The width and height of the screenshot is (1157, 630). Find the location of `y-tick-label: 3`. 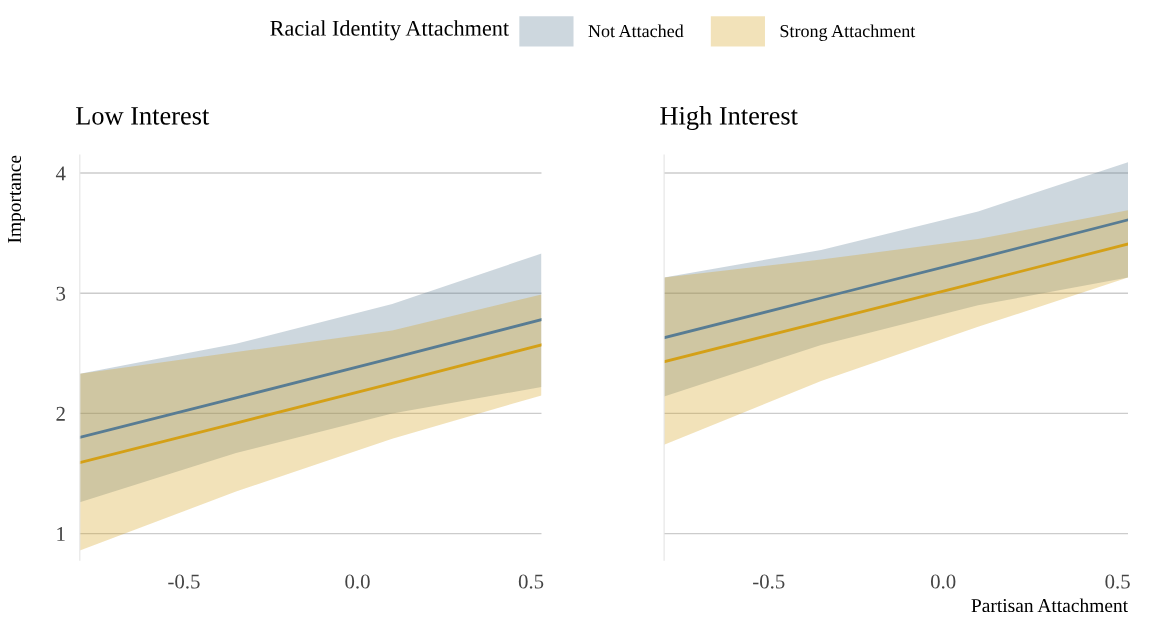

y-tick-label: 3 is located at coordinates (61, 293).